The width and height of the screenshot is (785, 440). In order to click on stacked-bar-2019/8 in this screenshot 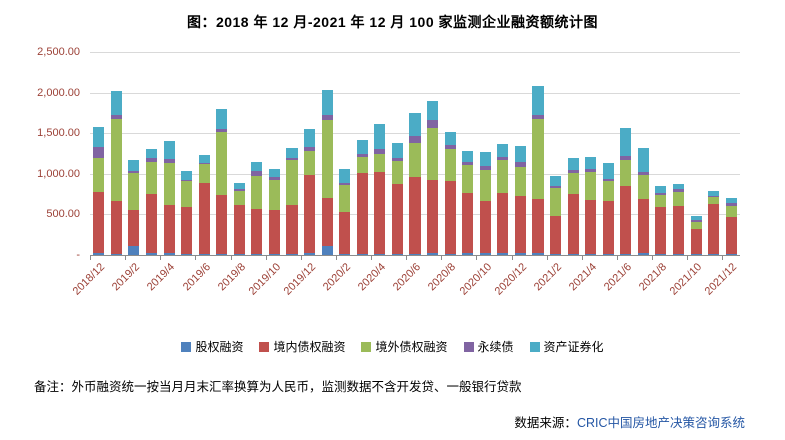, I will do `click(239, 218)`.